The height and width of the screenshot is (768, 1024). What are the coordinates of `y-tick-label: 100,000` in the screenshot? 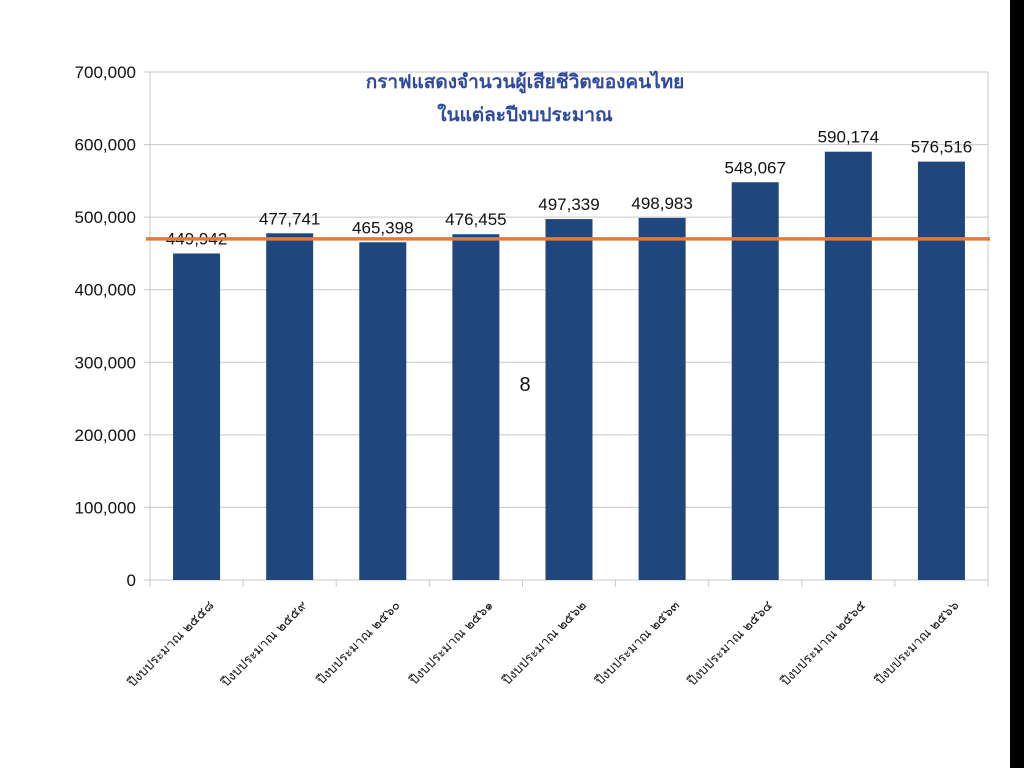 It's located at (105, 507).